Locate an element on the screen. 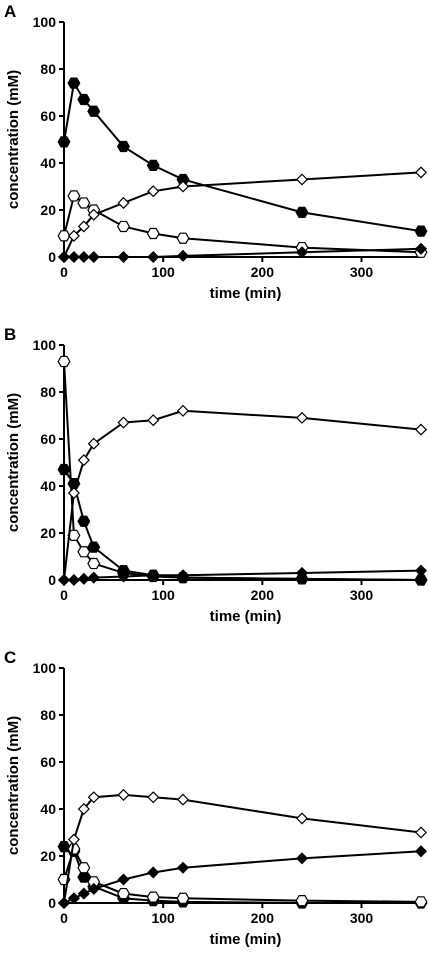  x-tick-label: 100 is located at coordinates (163, 918).